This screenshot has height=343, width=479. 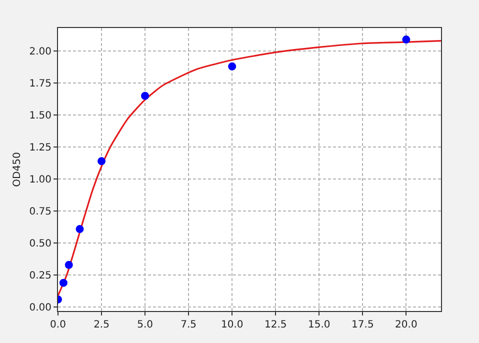 What do you see at coordinates (18, 169) in the screenshot?
I see `y-axis-title: OD450` at bounding box center [18, 169].